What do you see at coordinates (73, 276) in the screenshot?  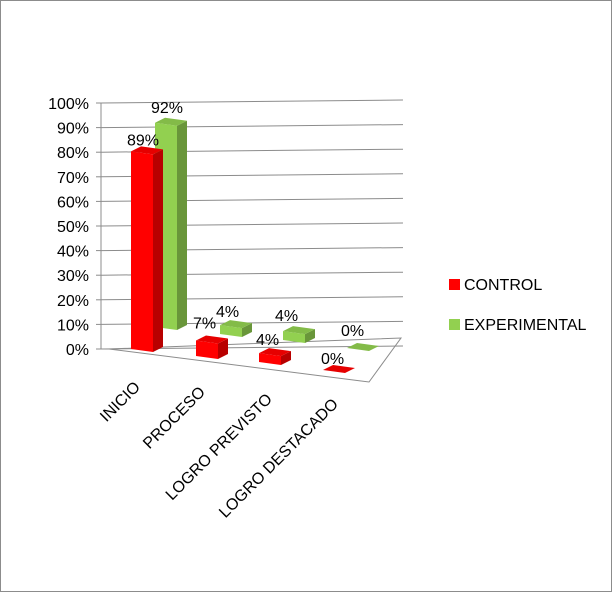 I see `y-tick-label: 30%` at bounding box center [73, 276].